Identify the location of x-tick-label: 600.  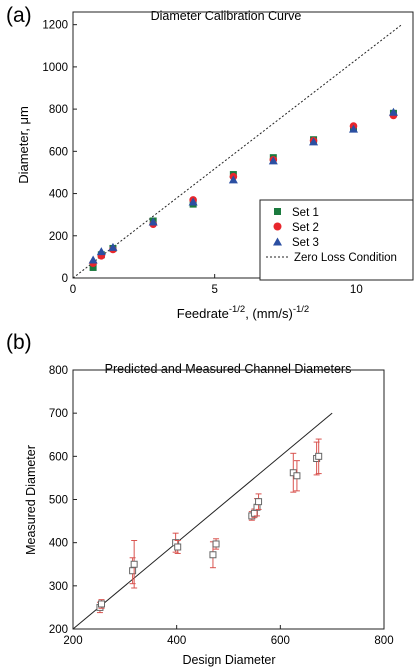
(280, 641).